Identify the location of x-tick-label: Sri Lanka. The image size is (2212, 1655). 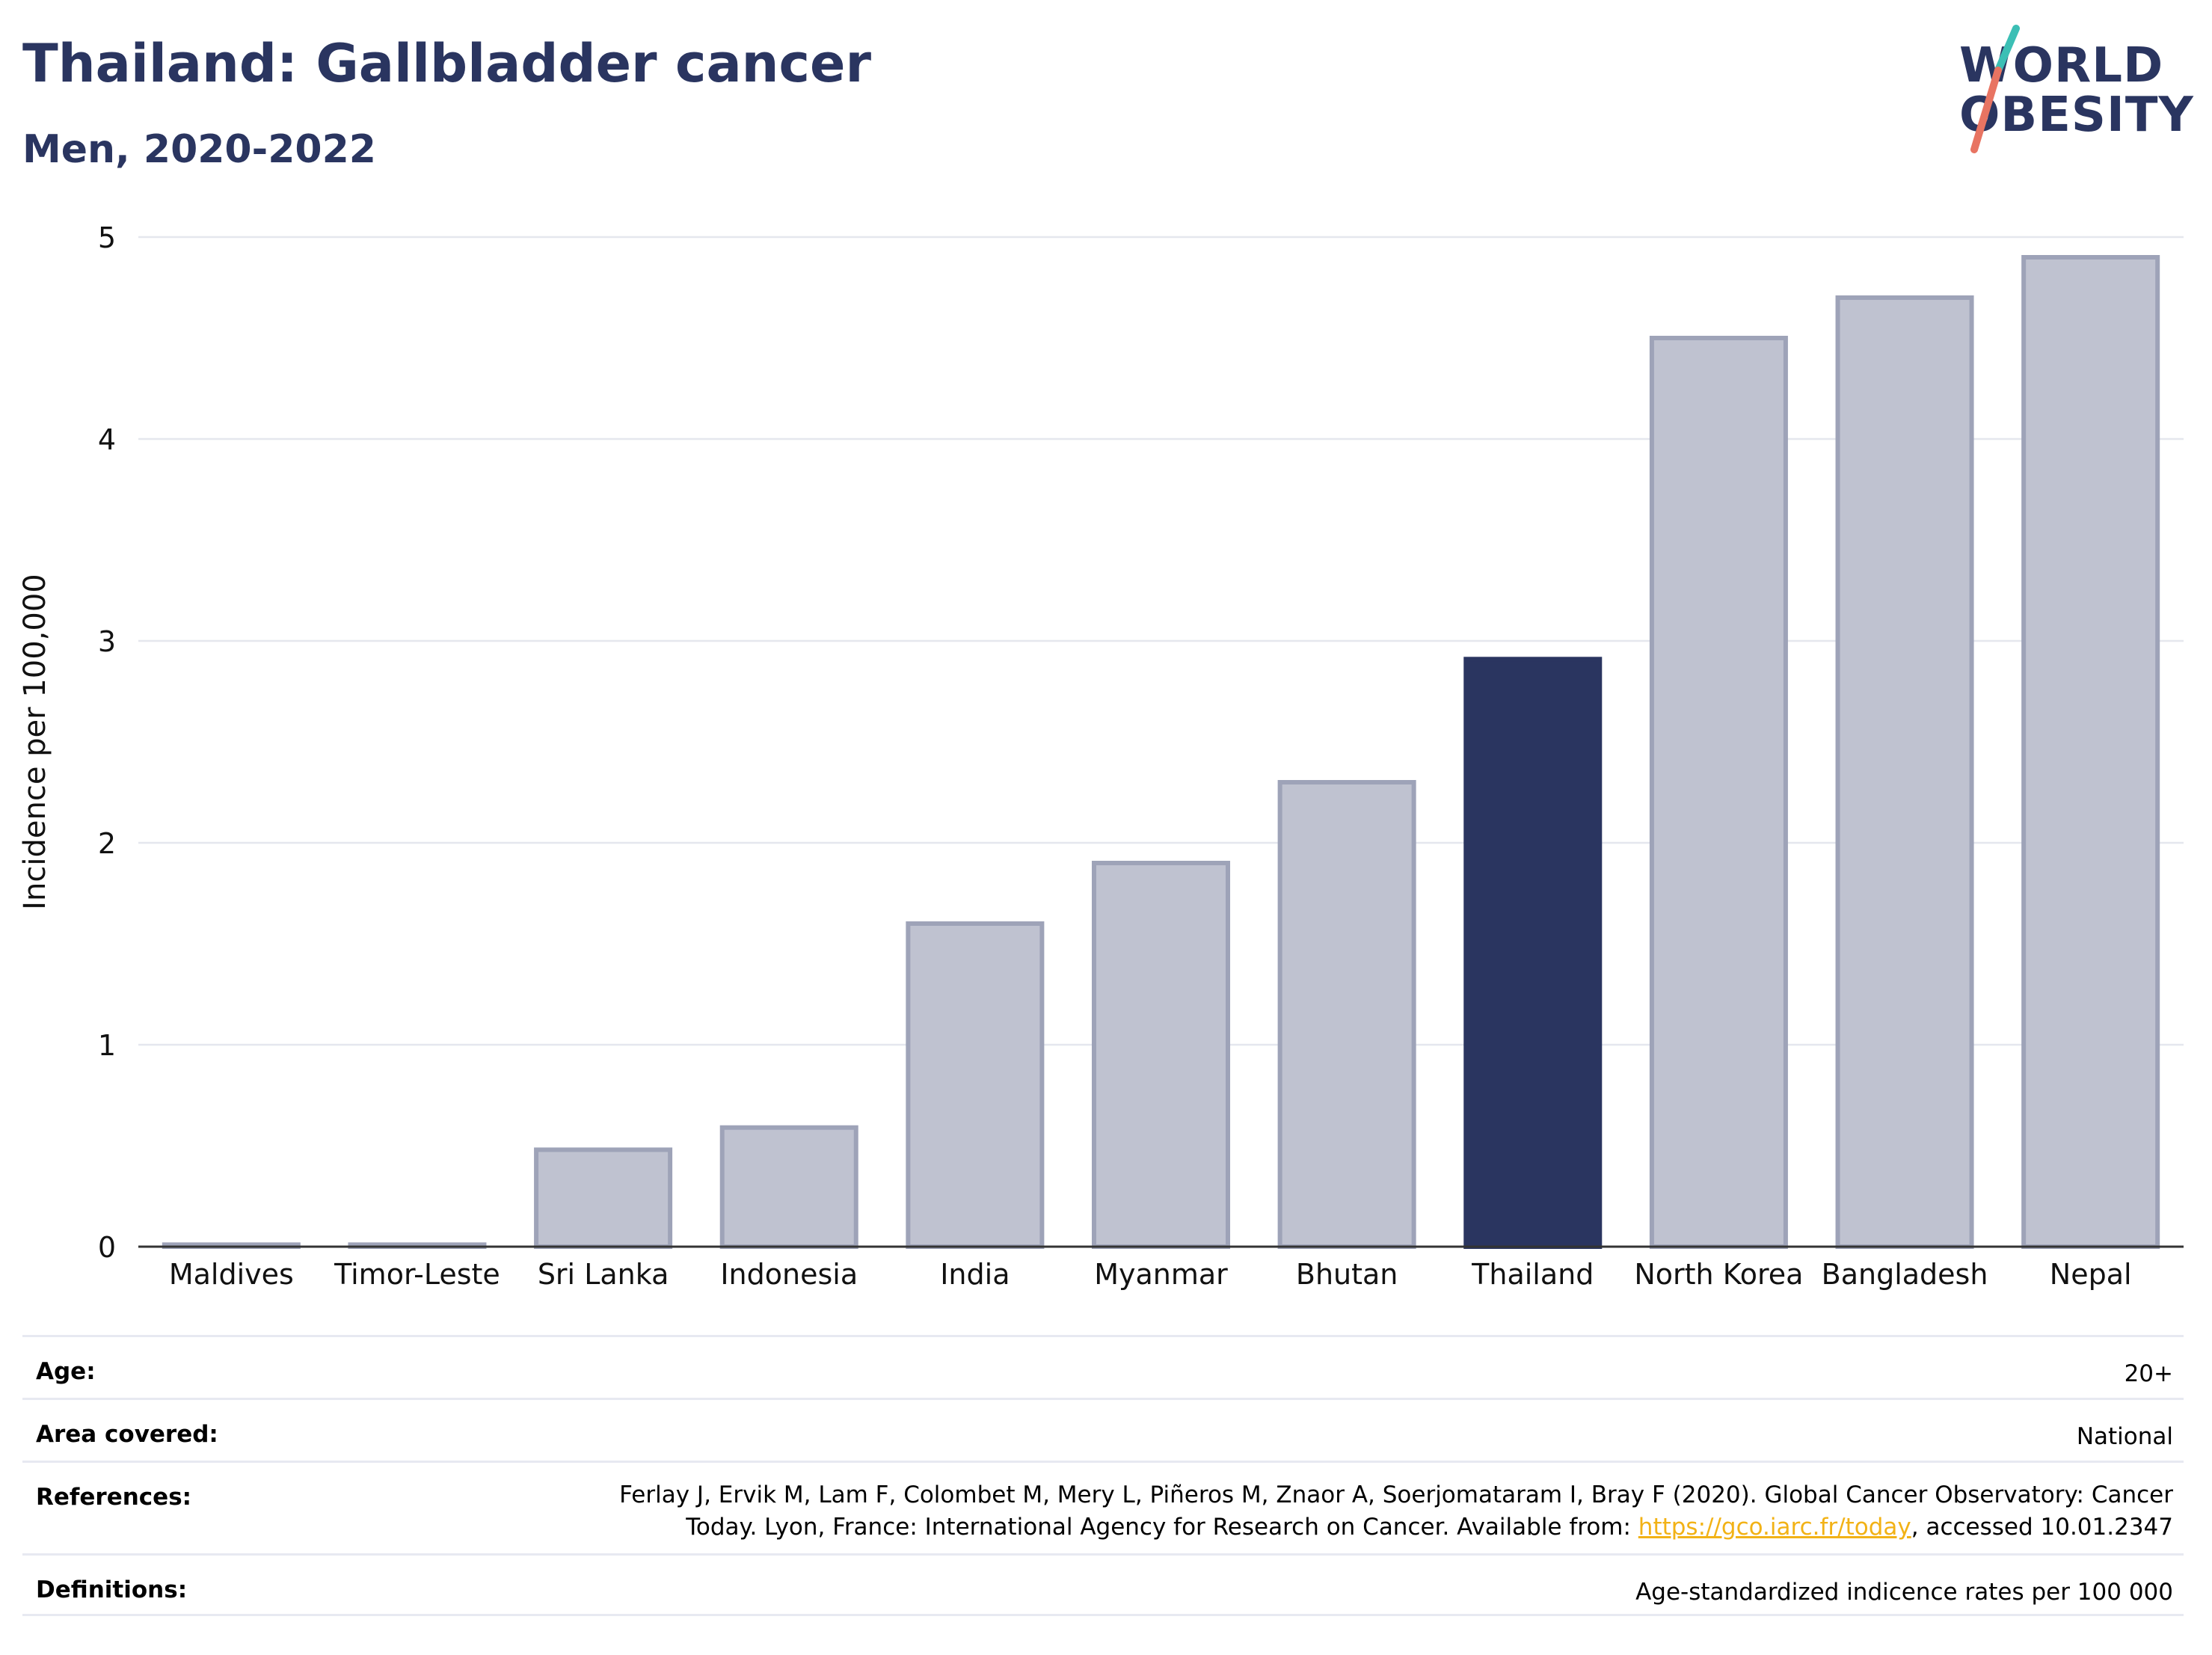
(603, 1274).